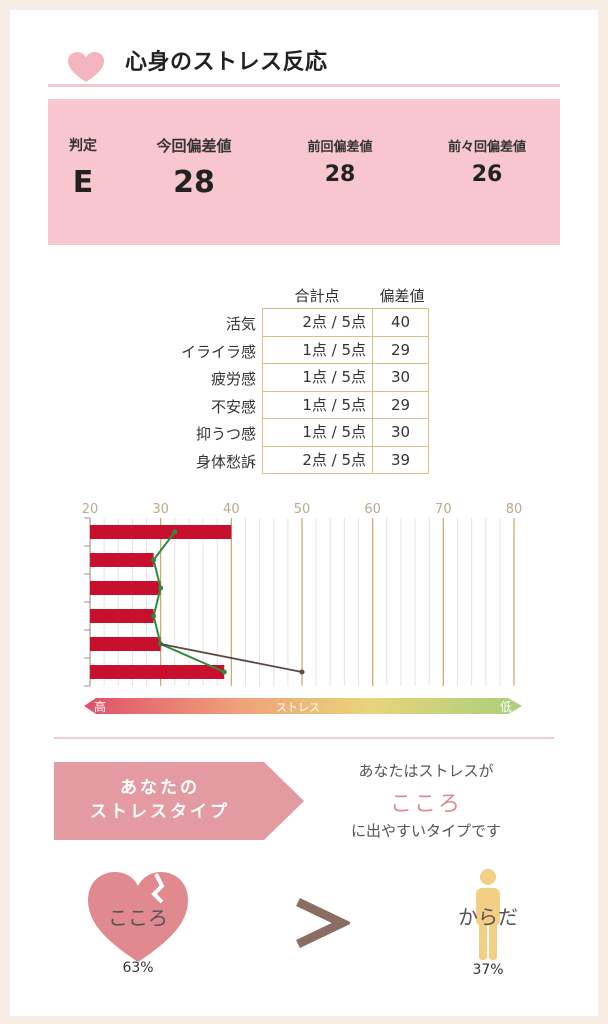  Describe the element at coordinates (488, 917) in the screenshot. I see `body-label: からだ` at that location.